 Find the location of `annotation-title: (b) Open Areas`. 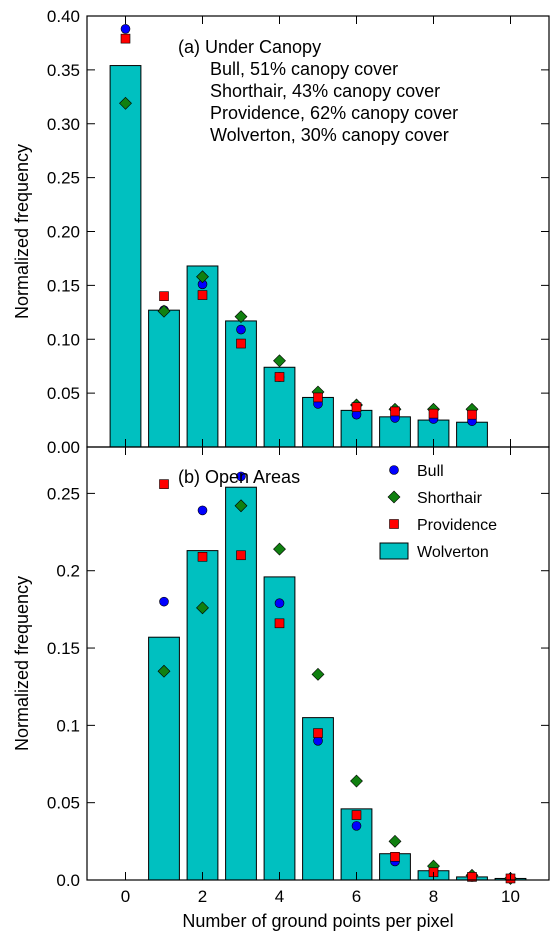

annotation-title: (b) Open Areas is located at coordinates (239, 477).